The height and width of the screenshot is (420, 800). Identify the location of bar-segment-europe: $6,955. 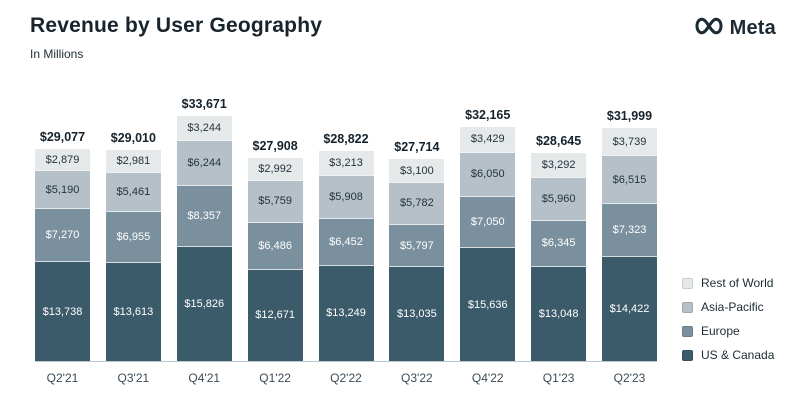
(133, 236).